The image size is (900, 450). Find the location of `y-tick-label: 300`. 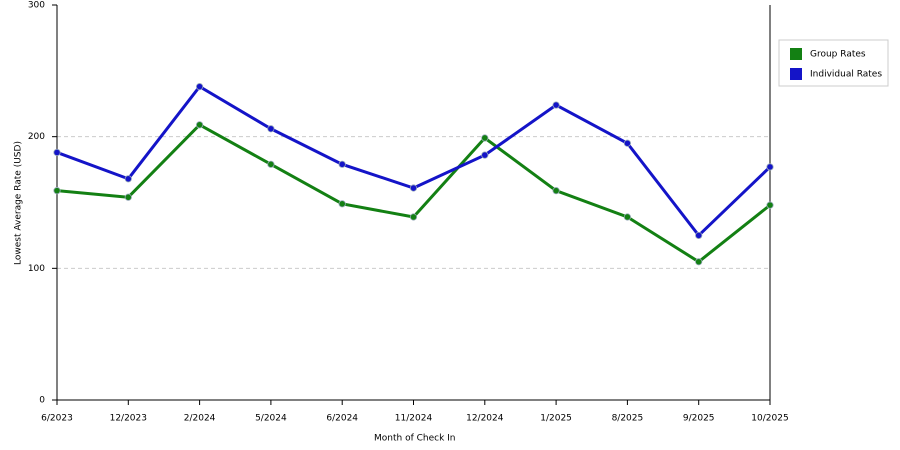

y-tick-label: 300 is located at coordinates (36, 6).